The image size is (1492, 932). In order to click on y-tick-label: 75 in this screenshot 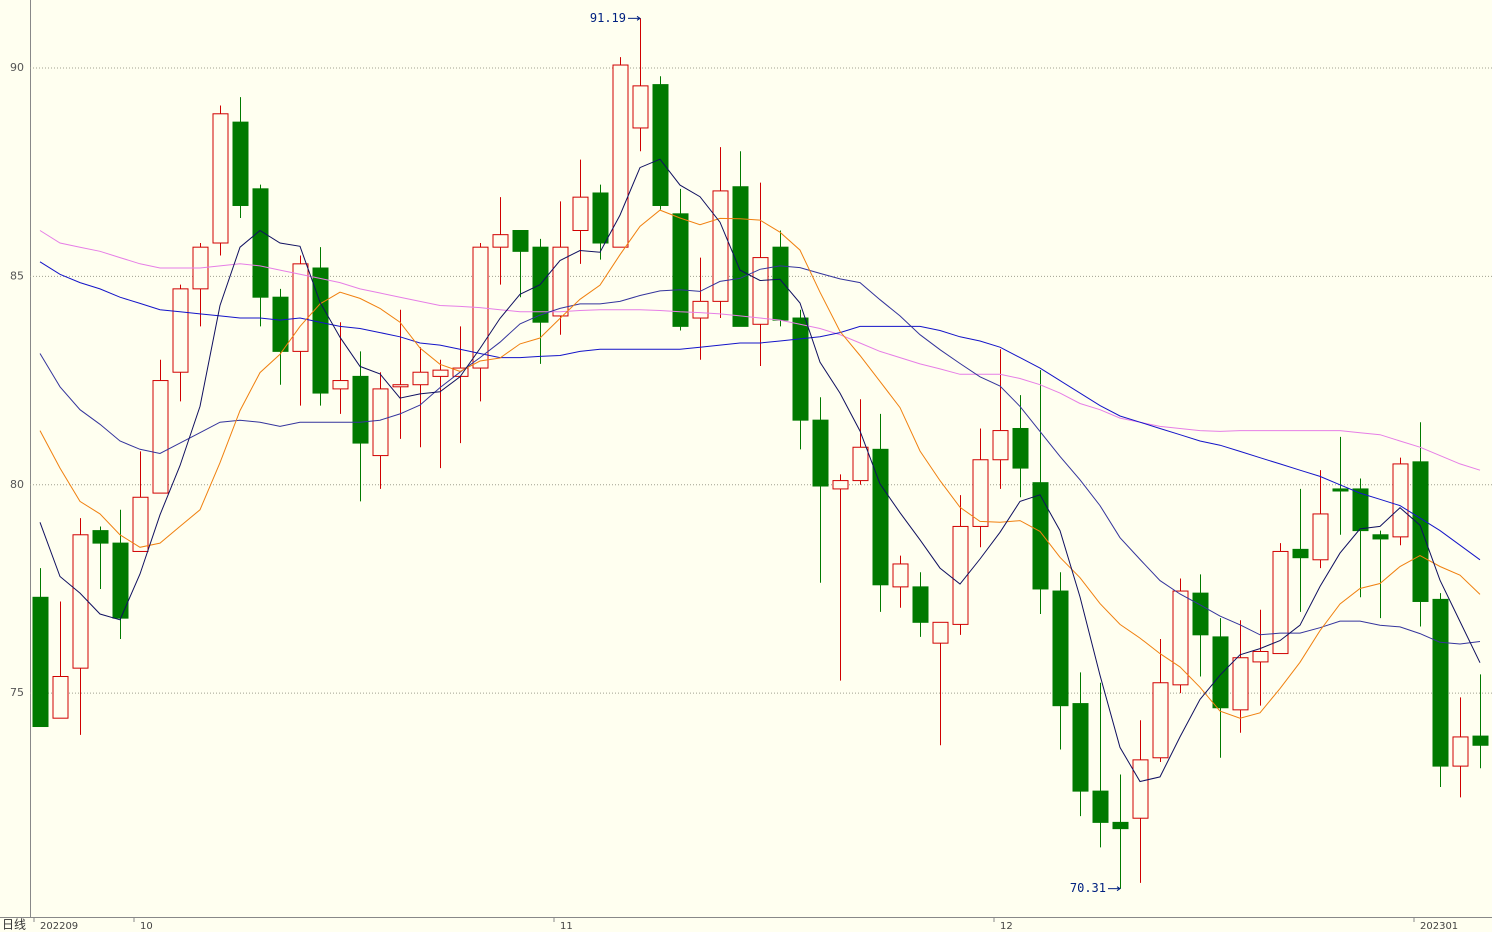, I will do `click(17, 692)`.